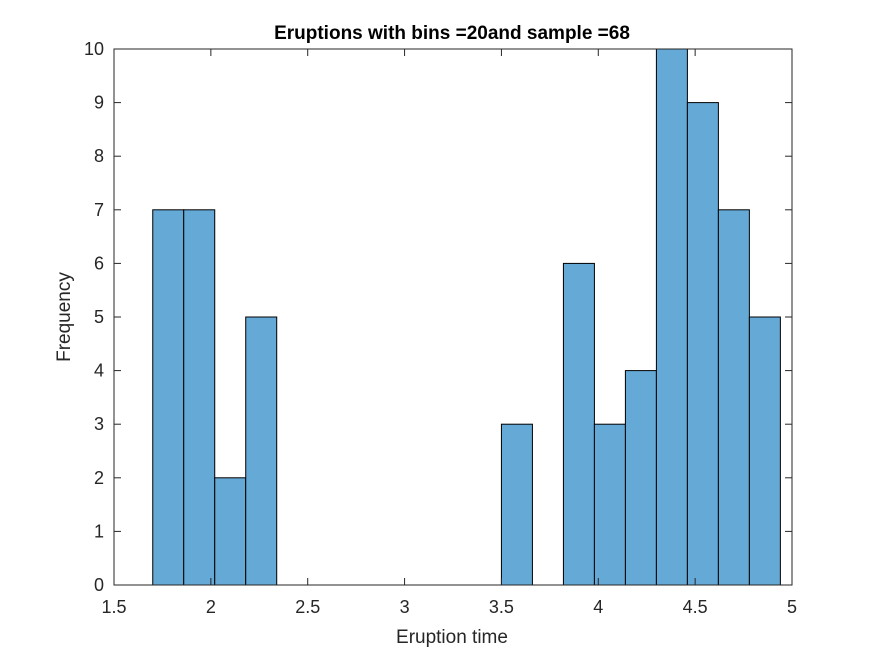 This screenshot has height=656, width=875. What do you see at coordinates (99, 371) in the screenshot?
I see `y-tick-label: 4` at bounding box center [99, 371].